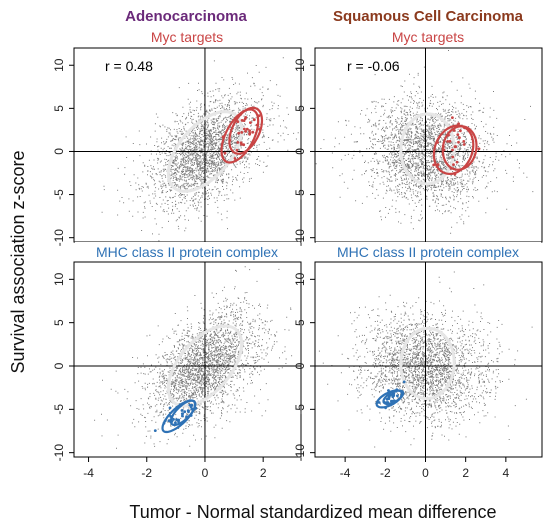 The height and width of the screenshot is (527, 550). What do you see at coordinates (18, 261) in the screenshot?
I see `y-axis-title: Survival association z-score` at bounding box center [18, 261].